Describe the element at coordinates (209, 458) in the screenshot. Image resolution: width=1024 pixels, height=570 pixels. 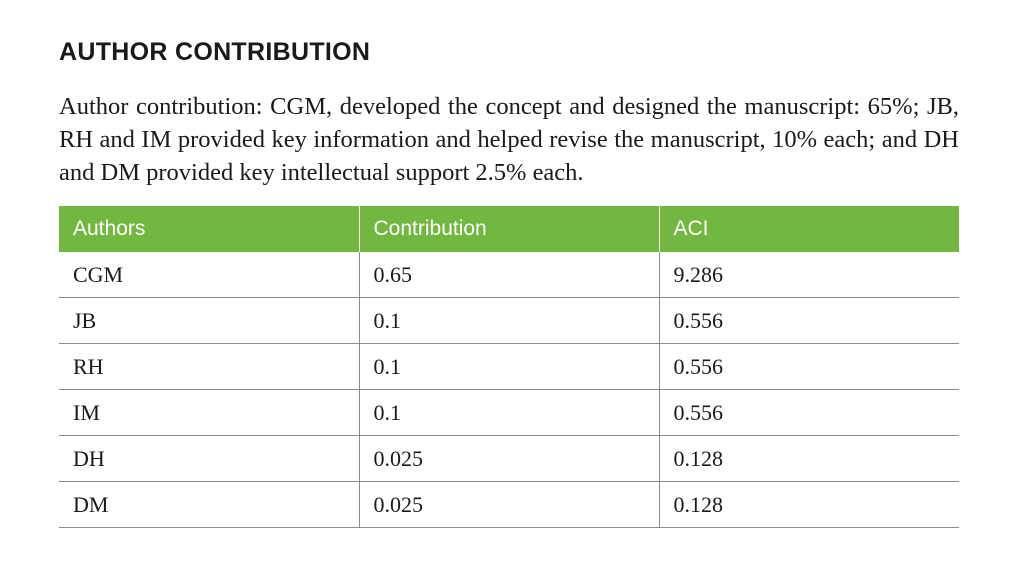
I see `cell-author: DH` at that location.